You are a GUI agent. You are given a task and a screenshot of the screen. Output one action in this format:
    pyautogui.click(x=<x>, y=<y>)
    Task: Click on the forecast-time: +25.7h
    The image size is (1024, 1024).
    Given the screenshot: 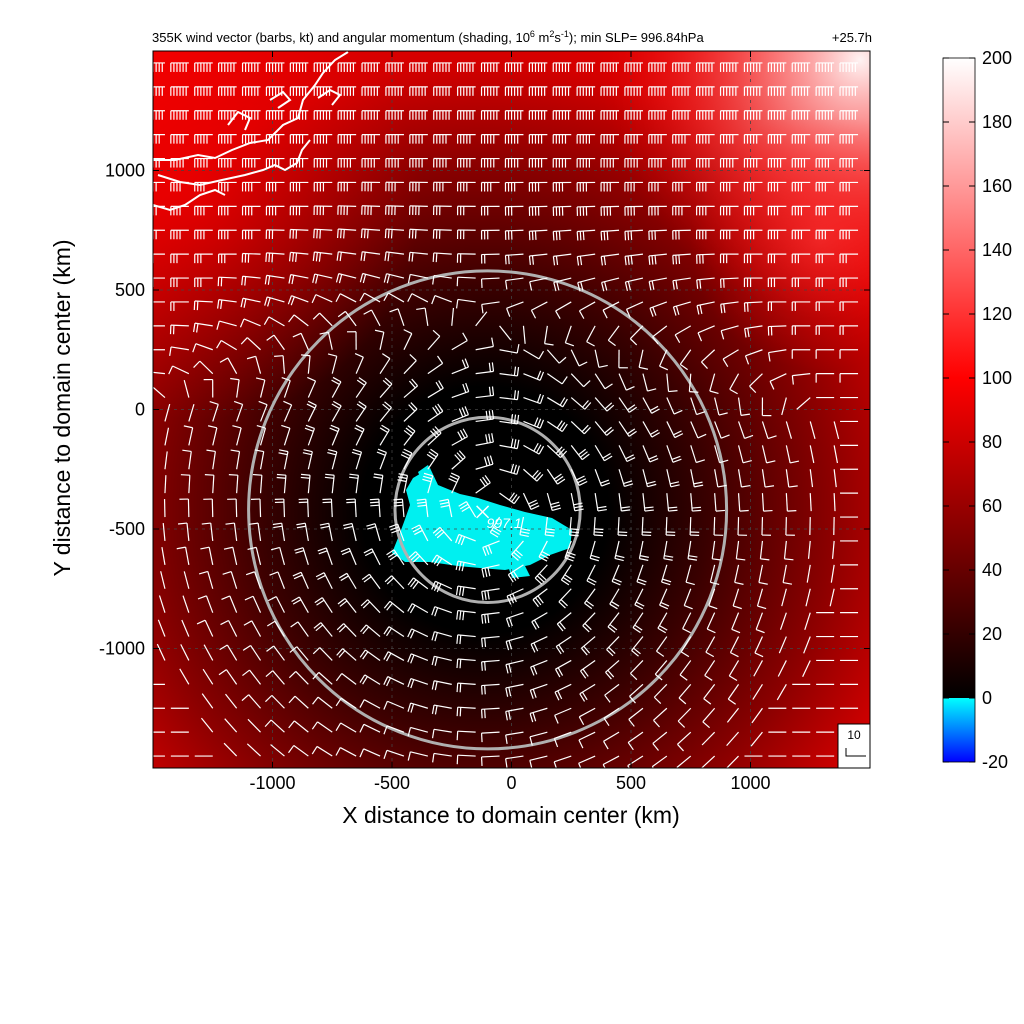 What is the action you would take?
    pyautogui.click(x=852, y=37)
    